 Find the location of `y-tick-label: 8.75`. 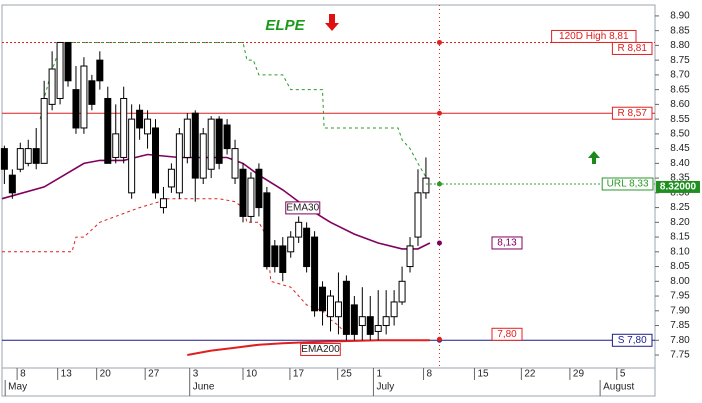

y-tick-label: 8.75 is located at coordinates (680, 60).